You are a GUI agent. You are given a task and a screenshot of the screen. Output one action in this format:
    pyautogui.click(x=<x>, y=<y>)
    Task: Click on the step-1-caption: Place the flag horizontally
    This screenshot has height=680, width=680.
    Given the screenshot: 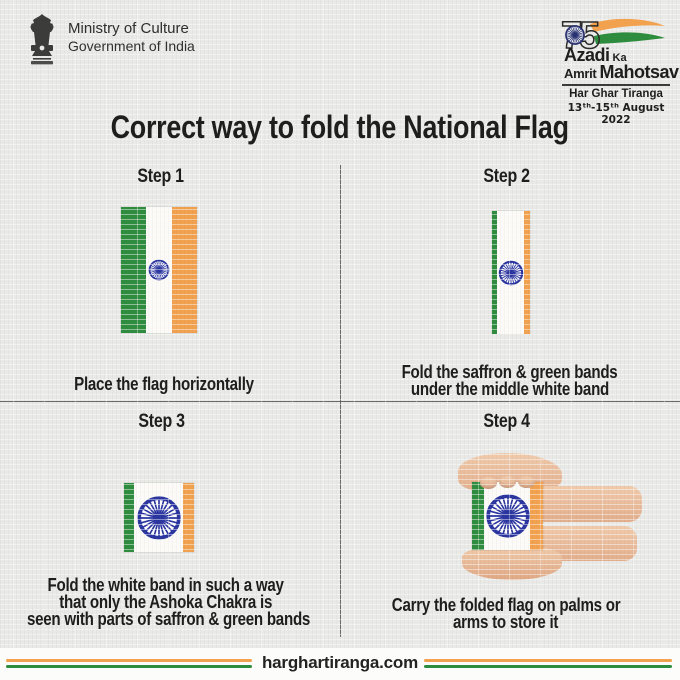 What is the action you would take?
    pyautogui.click(x=164, y=384)
    